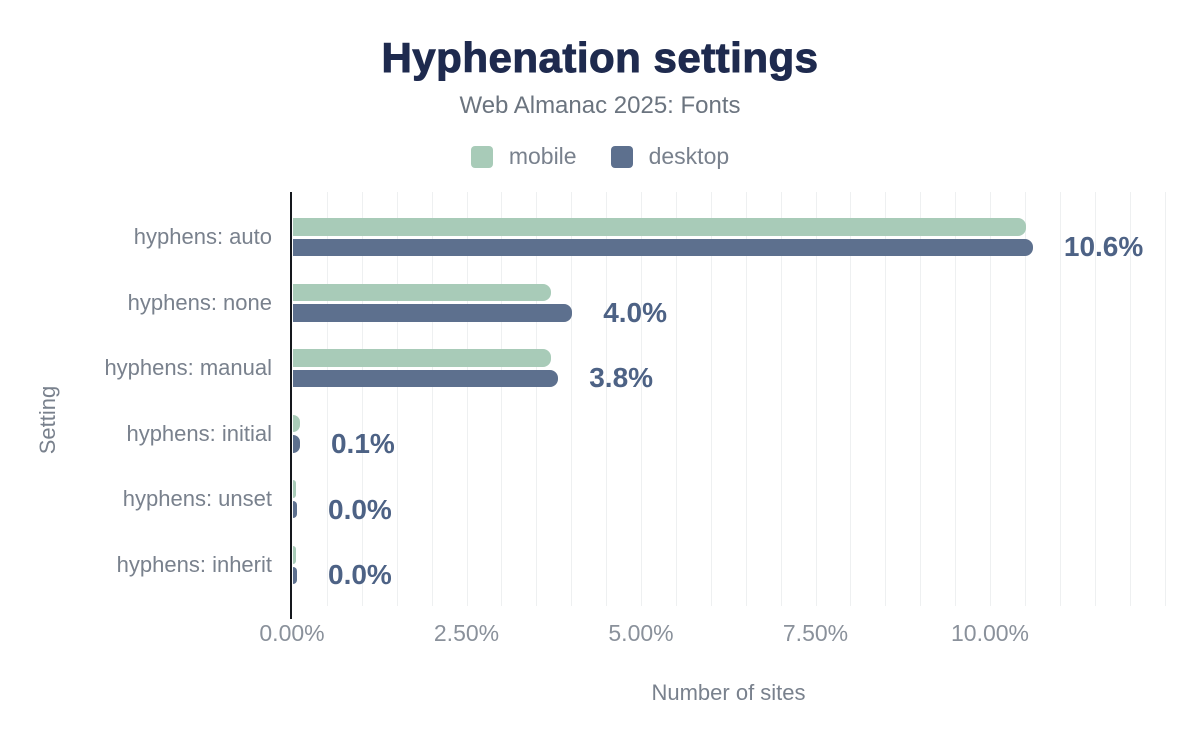  I want to click on chart-subtitle: Web Almanac 2025: Fonts, so click(600, 105).